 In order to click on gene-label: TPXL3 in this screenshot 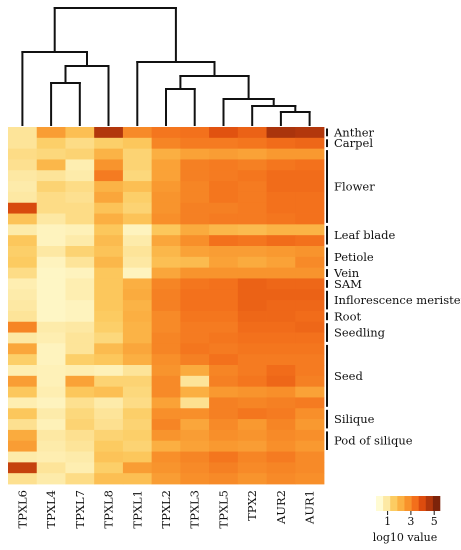, I will do `click(195, 509)`.